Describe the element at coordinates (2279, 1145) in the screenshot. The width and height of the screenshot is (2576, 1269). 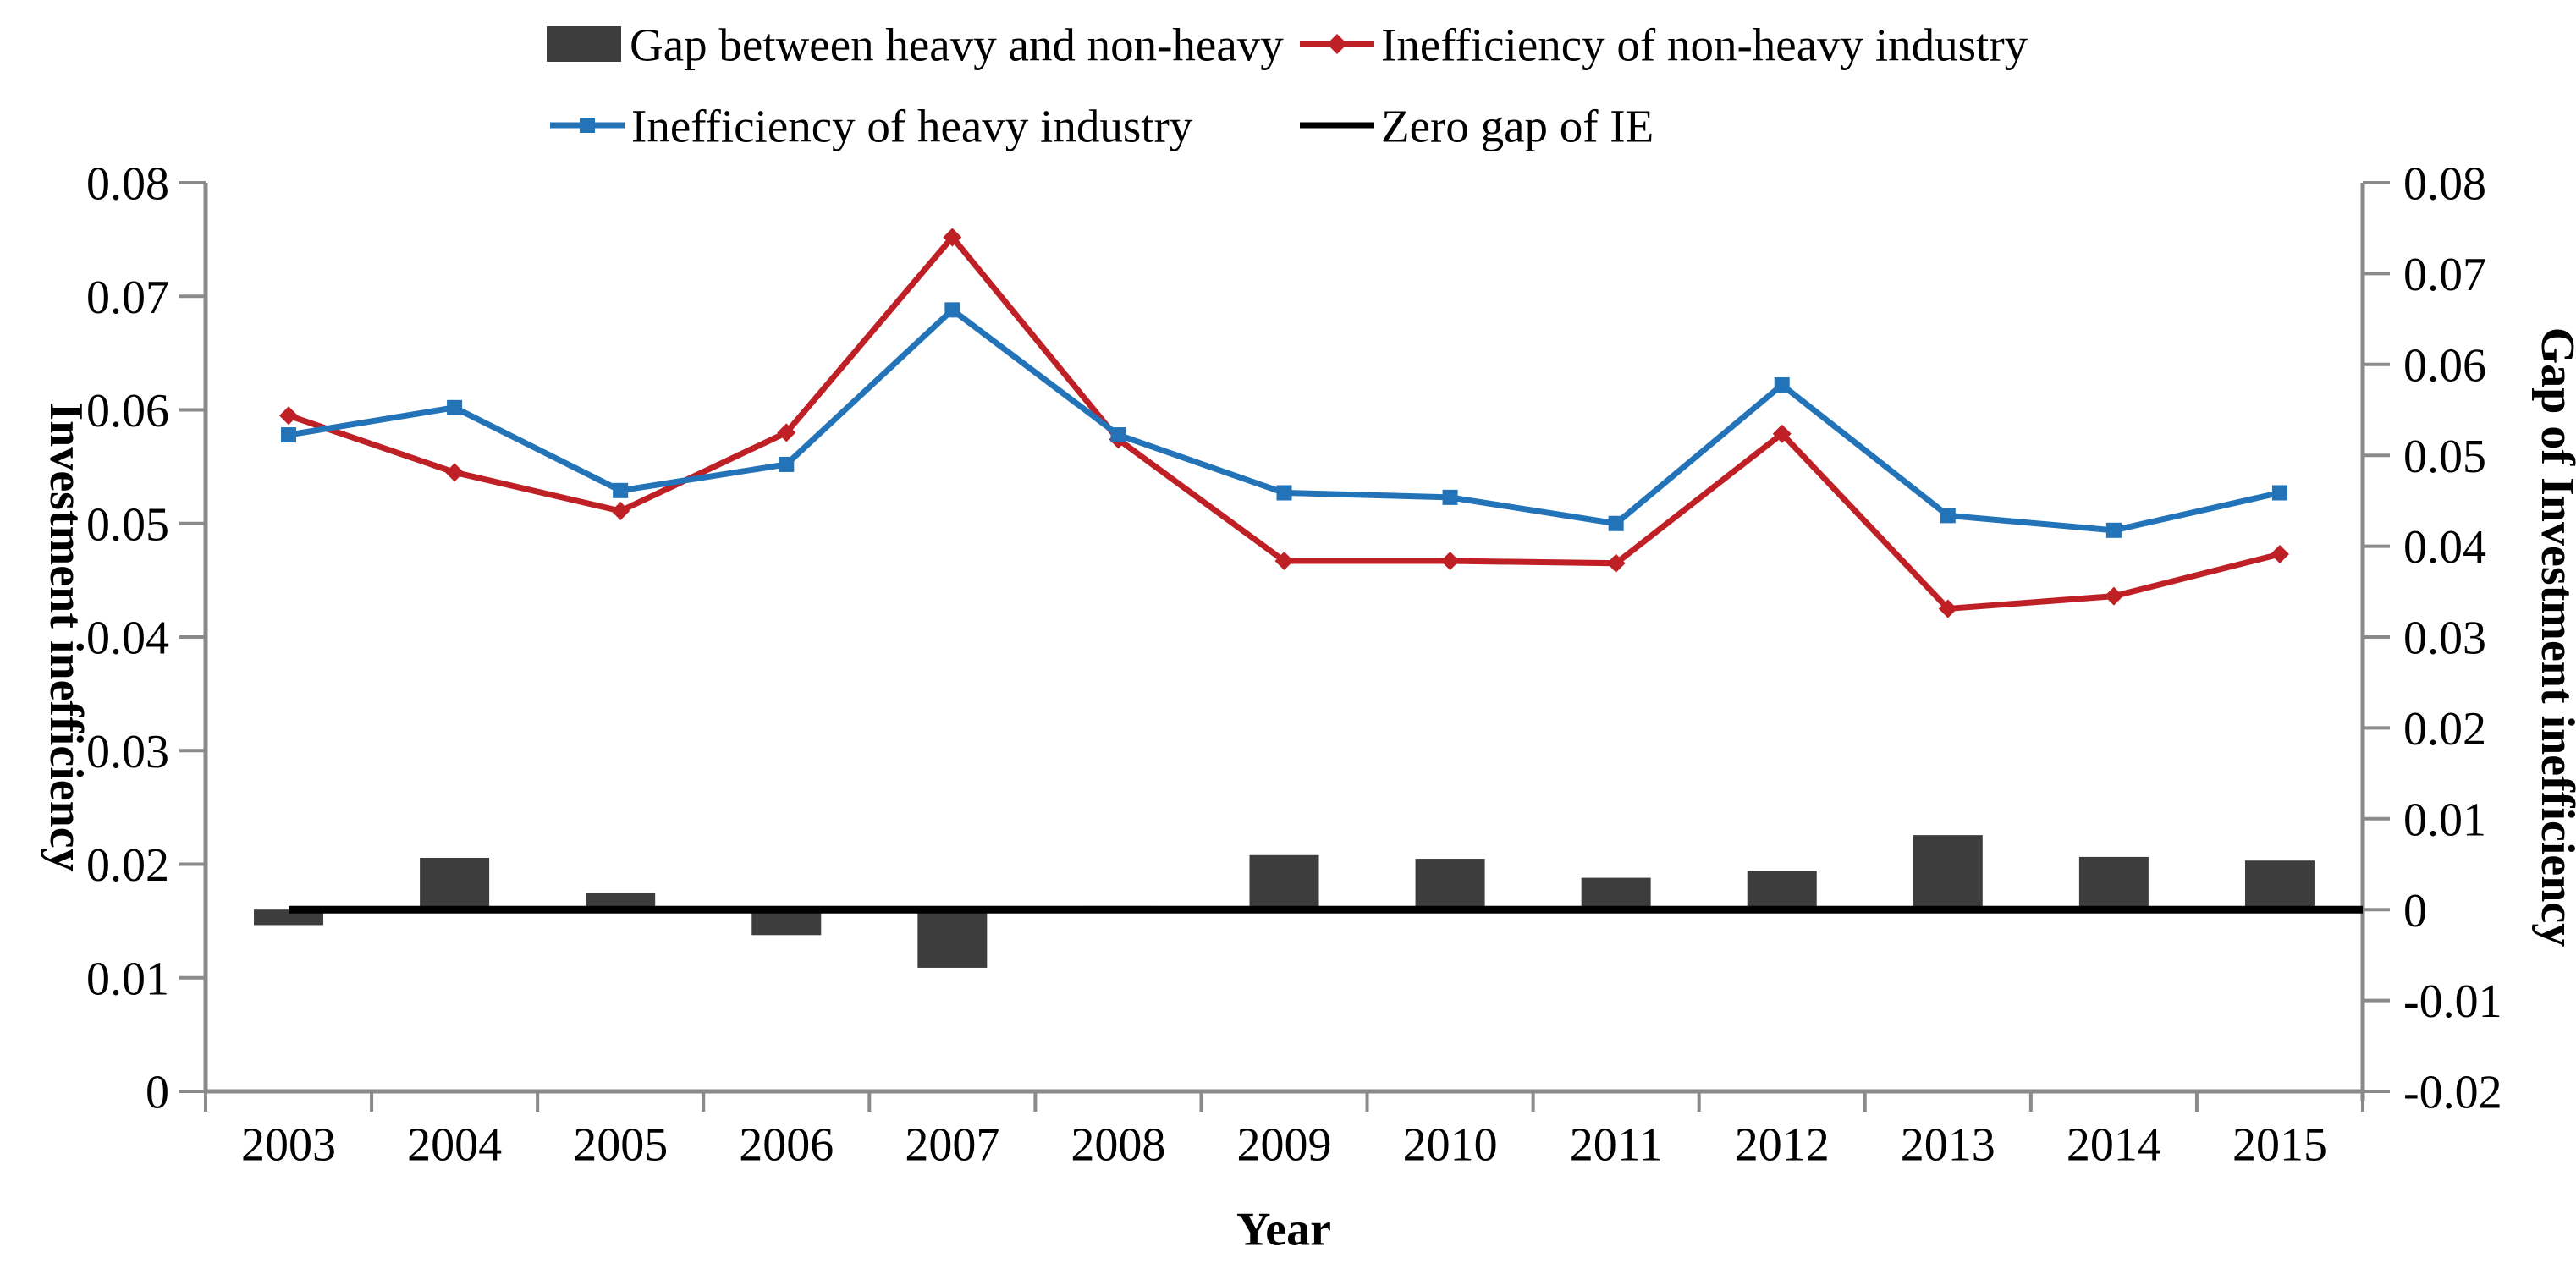
I see `x-axis-year-label: 2015` at that location.